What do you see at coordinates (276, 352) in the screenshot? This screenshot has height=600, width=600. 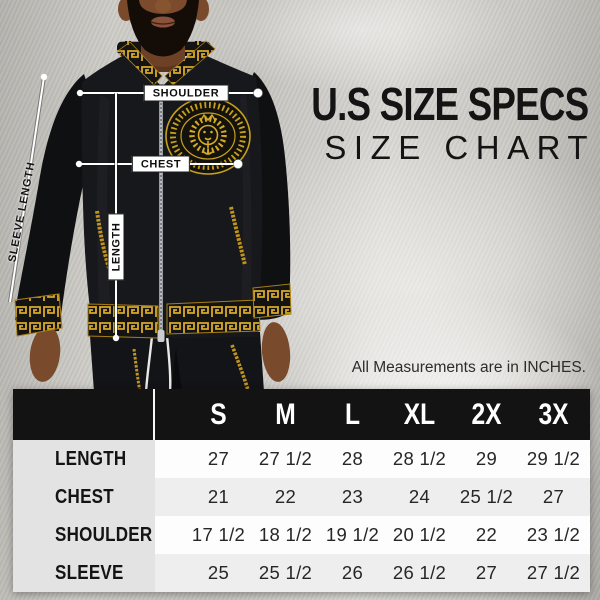 I see `right-hand` at bounding box center [276, 352].